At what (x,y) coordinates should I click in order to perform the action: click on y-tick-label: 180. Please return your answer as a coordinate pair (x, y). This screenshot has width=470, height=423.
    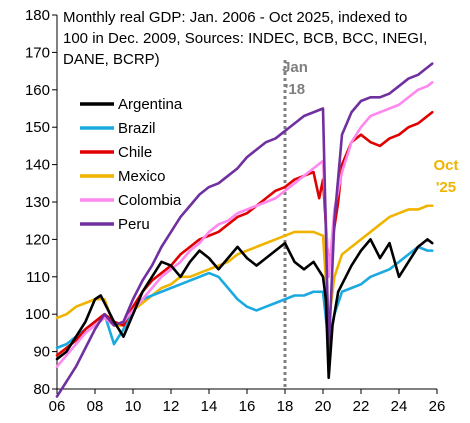
    Looking at the image, I should click on (37, 15).